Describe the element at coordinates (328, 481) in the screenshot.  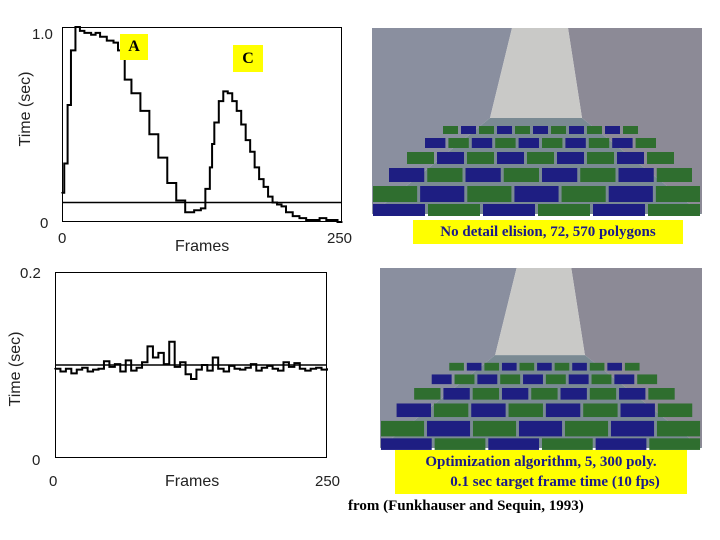
I see `bottom-x-tick-max: 250` at that location.